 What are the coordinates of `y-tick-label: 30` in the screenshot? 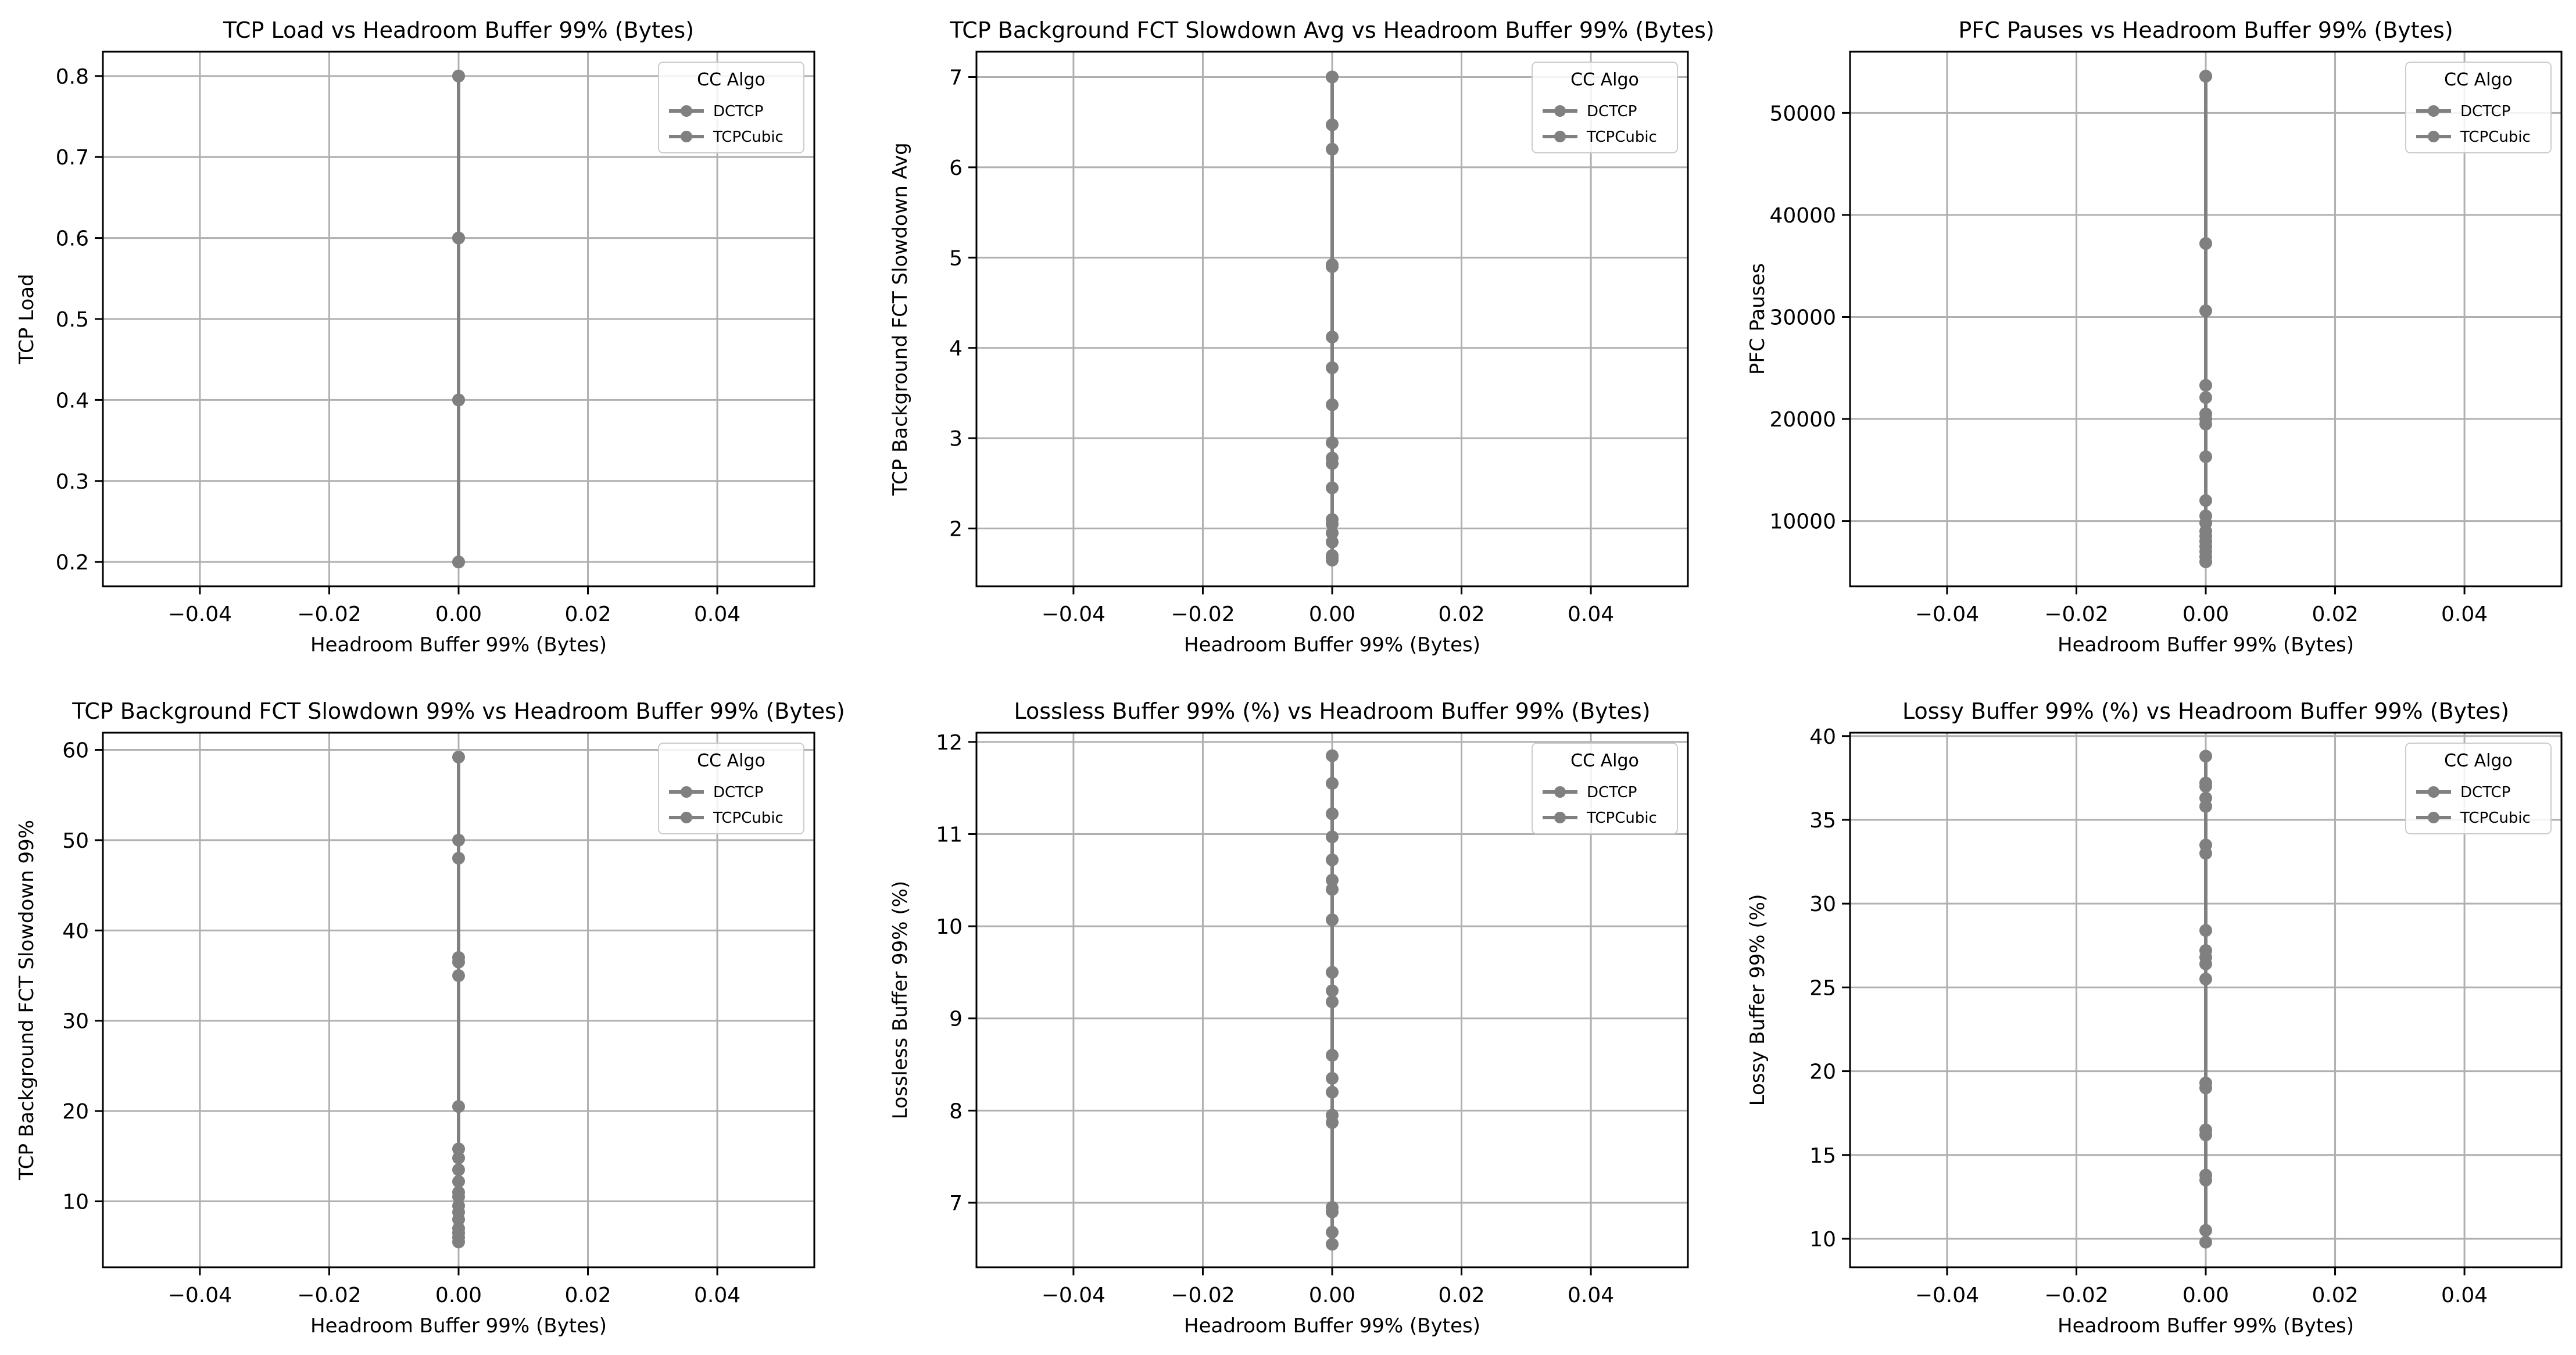 It's located at (75, 1022).